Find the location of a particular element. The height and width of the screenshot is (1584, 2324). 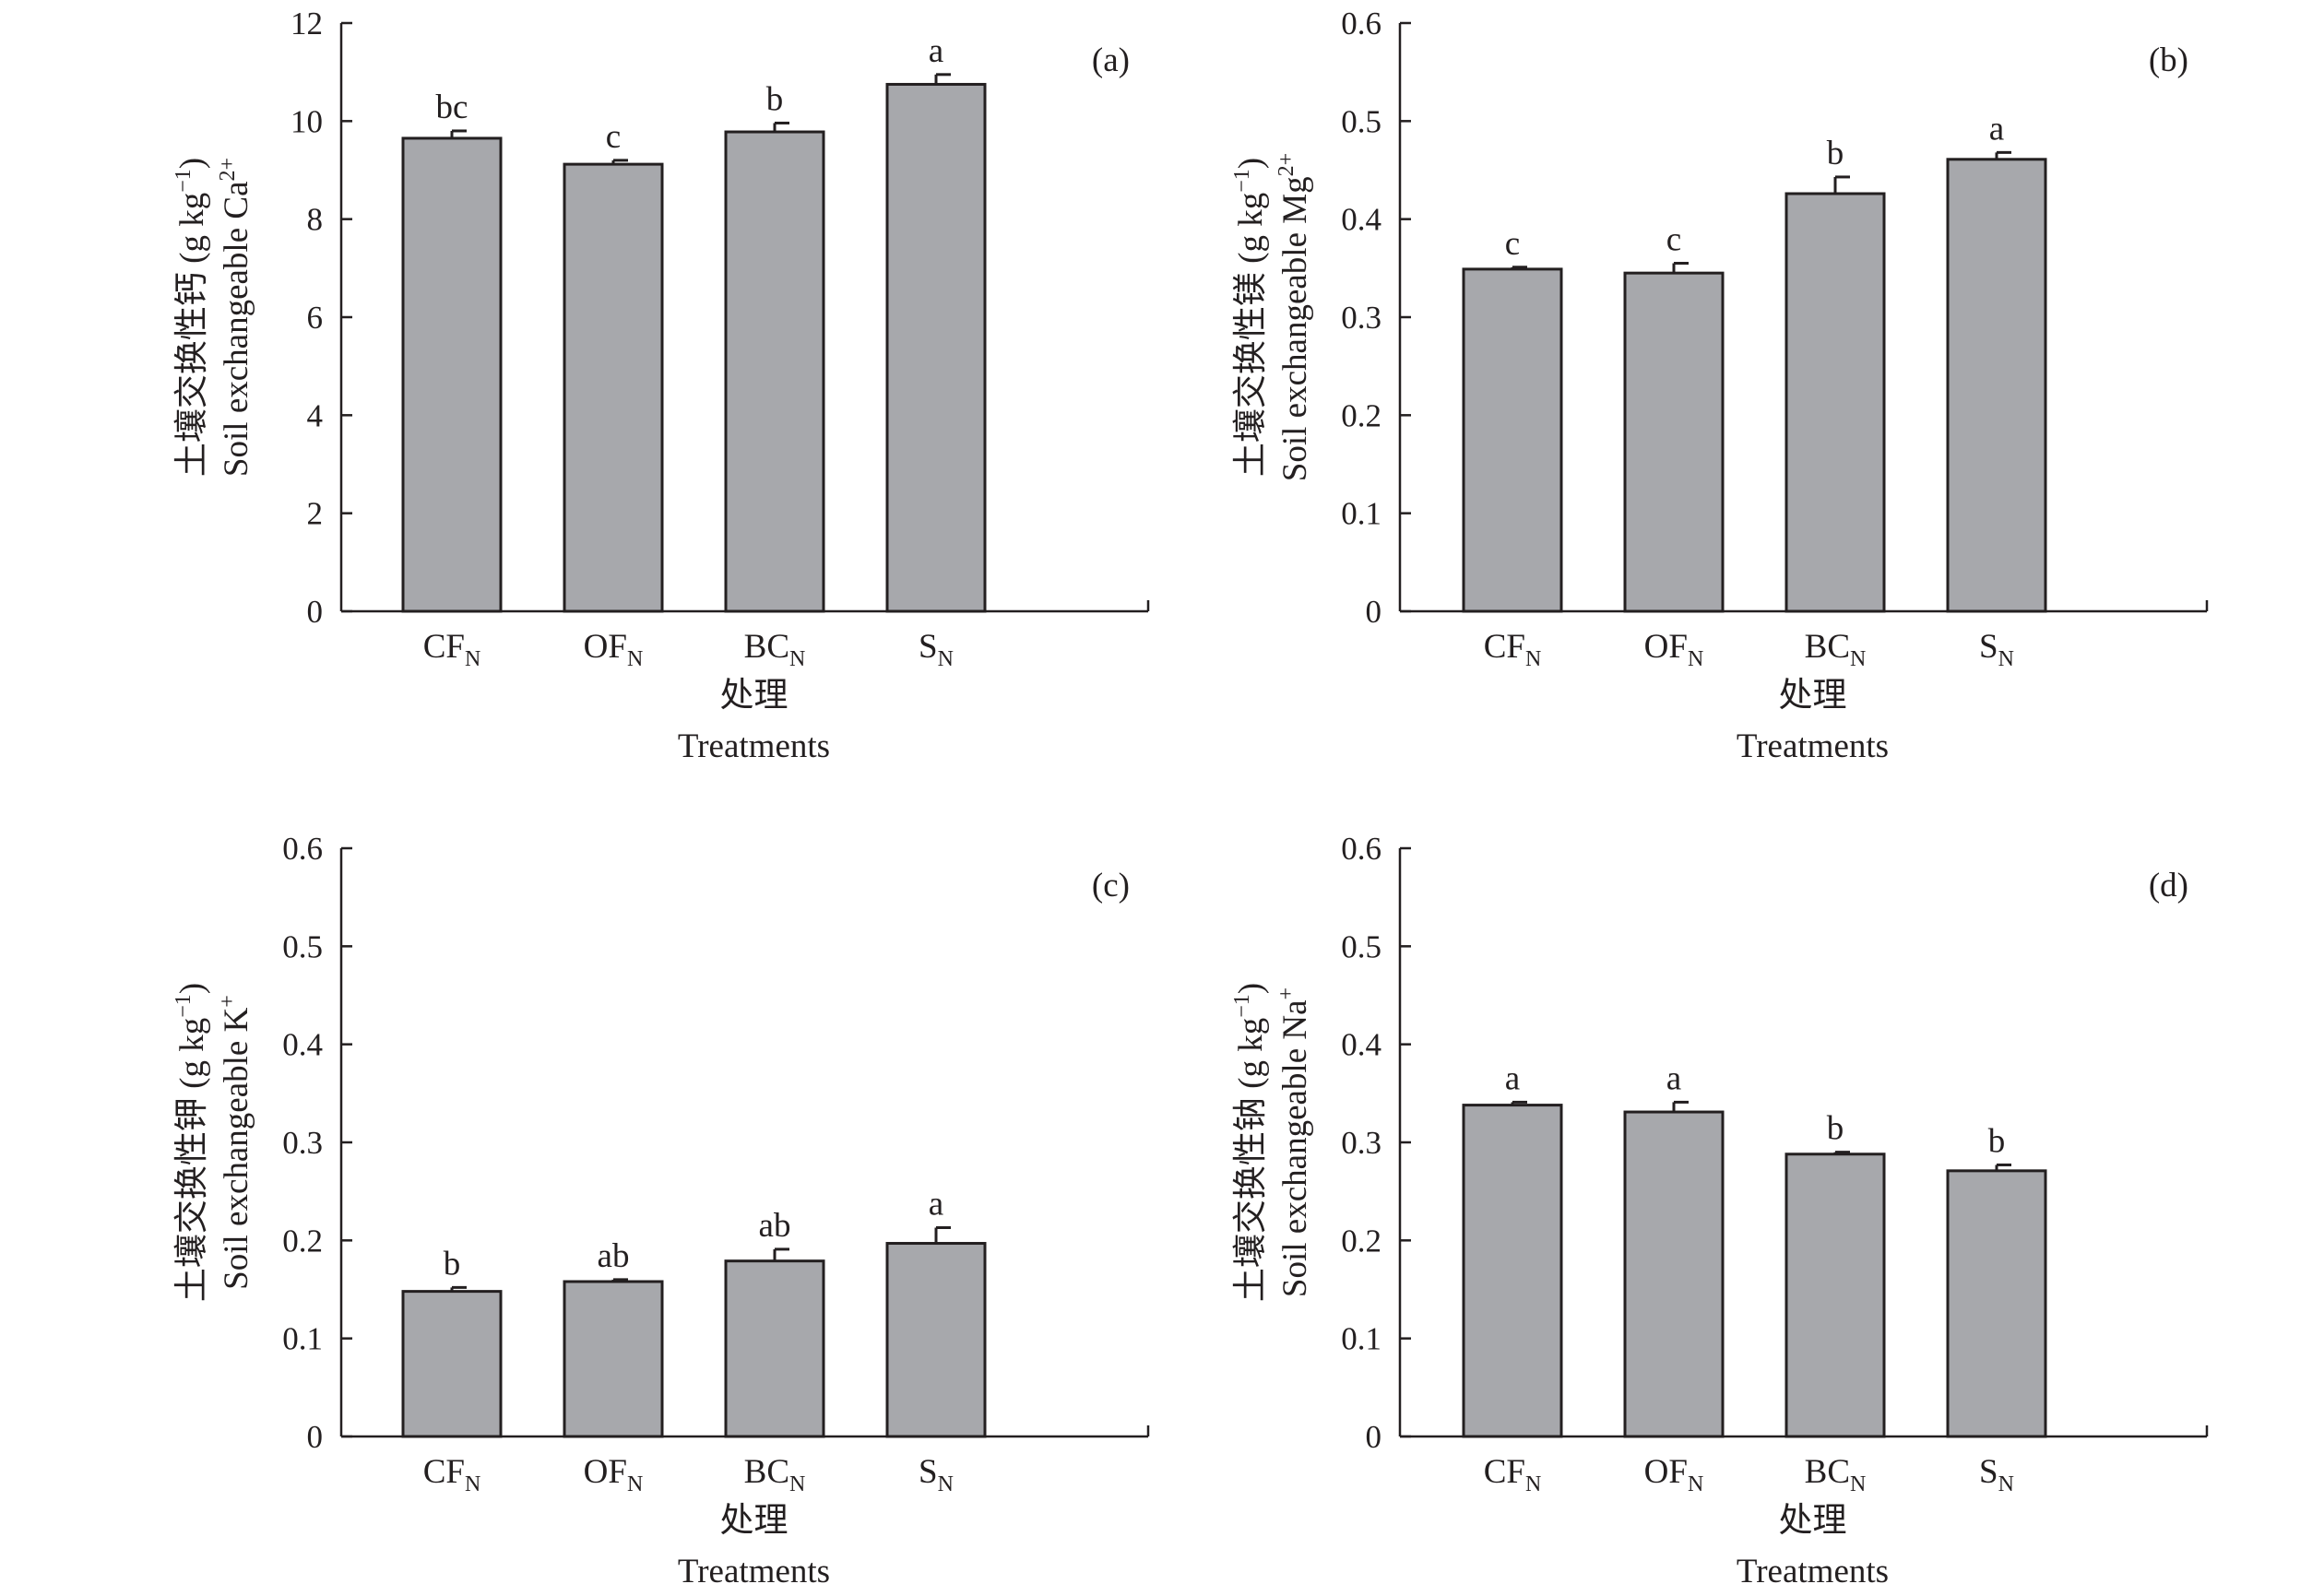

panel-a-x-axis-title-en: Treatments is located at coordinates (754, 746).